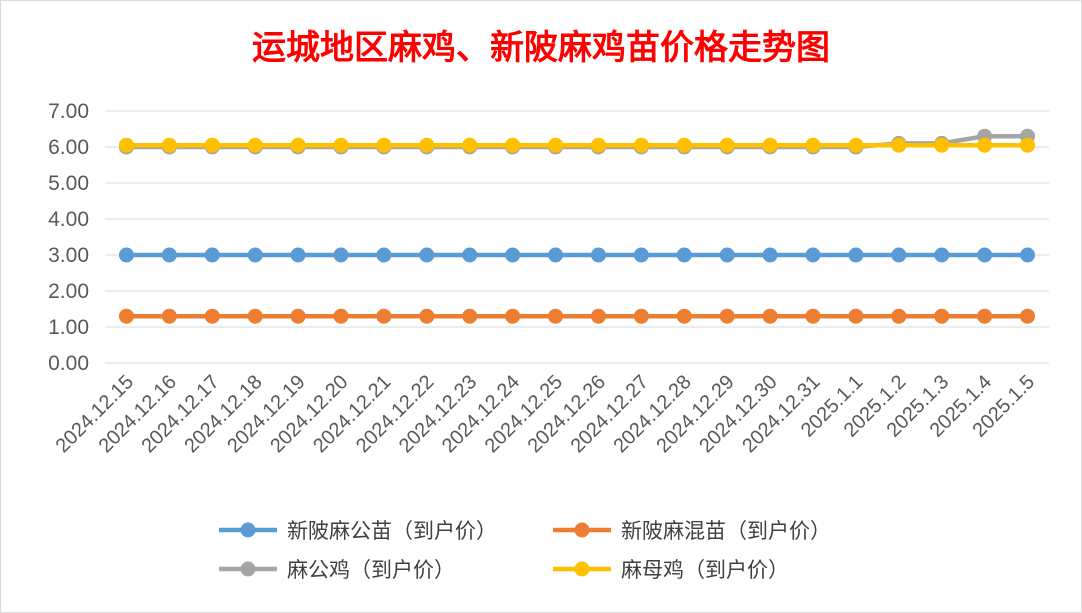 The image size is (1082, 613). What do you see at coordinates (726, 531) in the screenshot?
I see `legend-label: 新陂麻混苗（到户价）` at bounding box center [726, 531].